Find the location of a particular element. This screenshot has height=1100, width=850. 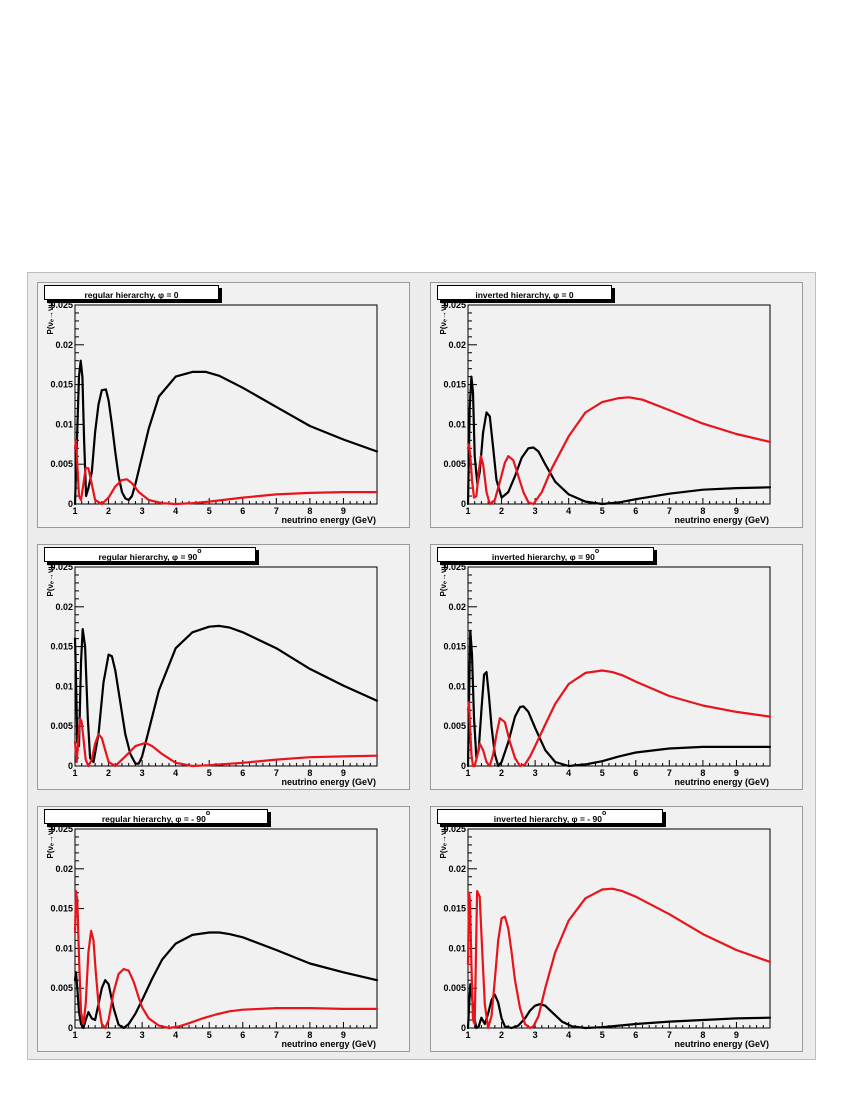

plot-title-text: regular hierarchy, φ = 90 is located at coordinates (148, 556).